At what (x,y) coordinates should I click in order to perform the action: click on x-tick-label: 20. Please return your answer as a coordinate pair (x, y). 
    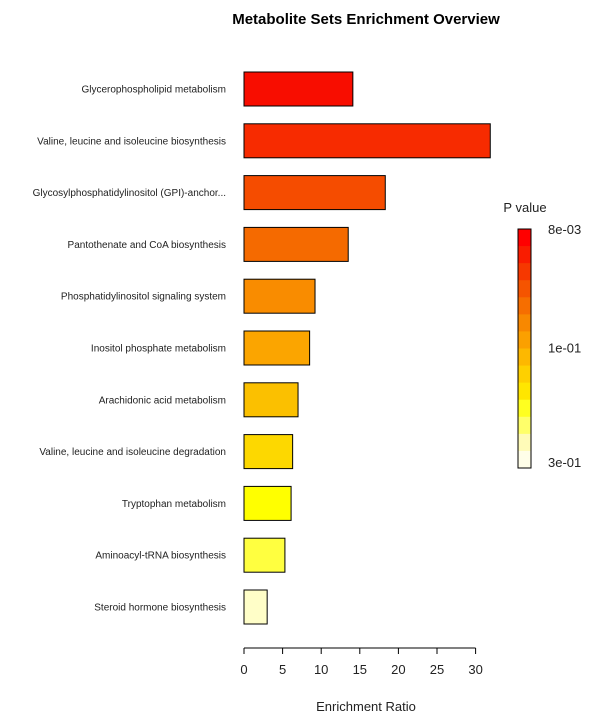
    Looking at the image, I should click on (398, 669).